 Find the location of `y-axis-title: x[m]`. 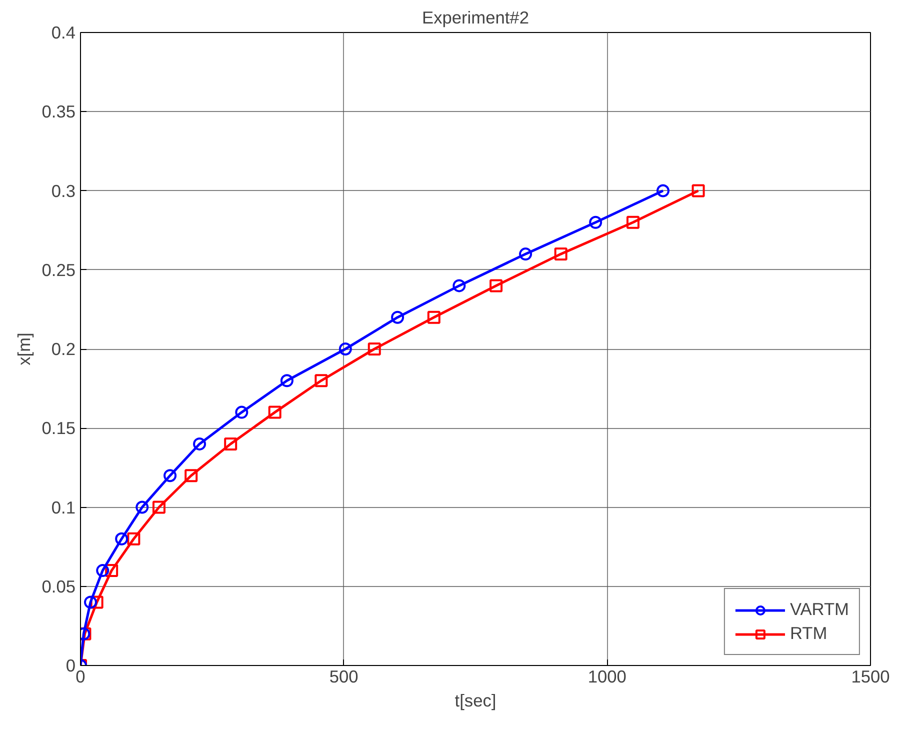

y-axis-title: x[m] is located at coordinates (24, 349).